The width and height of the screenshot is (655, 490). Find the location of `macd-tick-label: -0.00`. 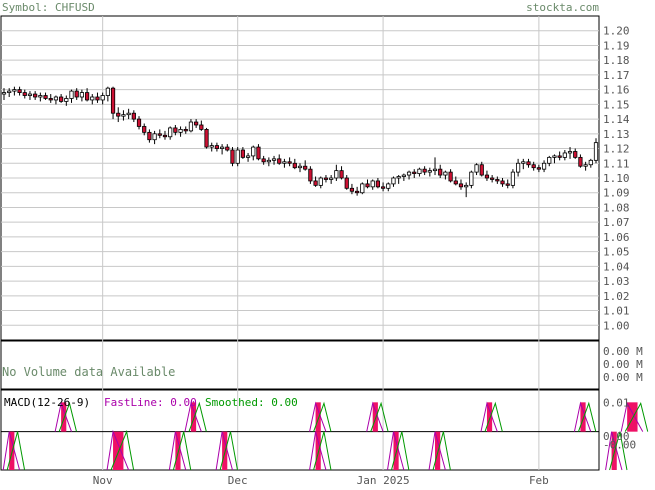

macd-tick-label: -0.00 is located at coordinates (619, 445).